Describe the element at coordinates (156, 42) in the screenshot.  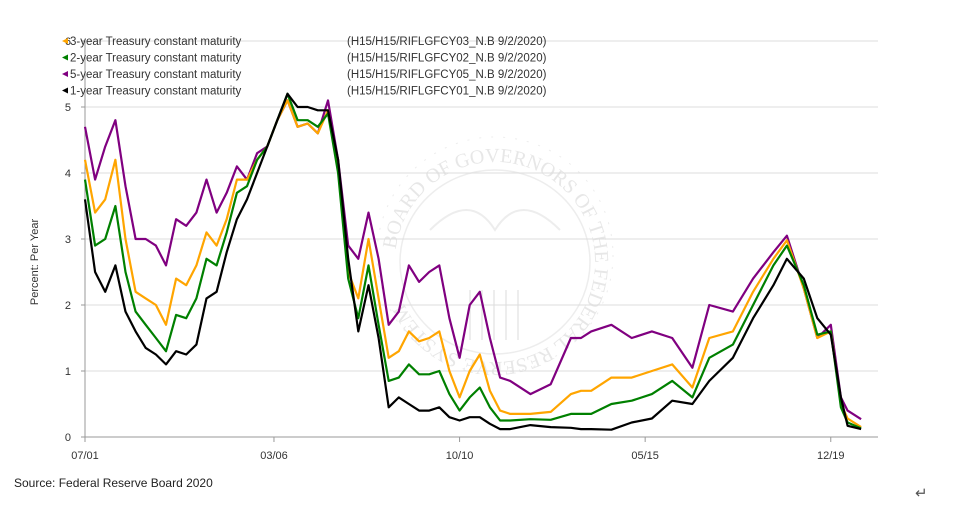
I see `legend-label: 3-year Treasury constant maturity` at that location.